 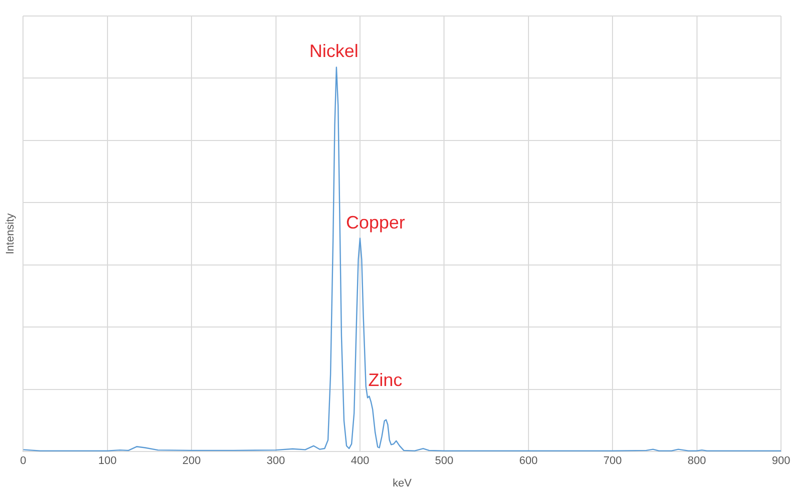 I want to click on x-tick-label: 0, so click(x=23, y=461).